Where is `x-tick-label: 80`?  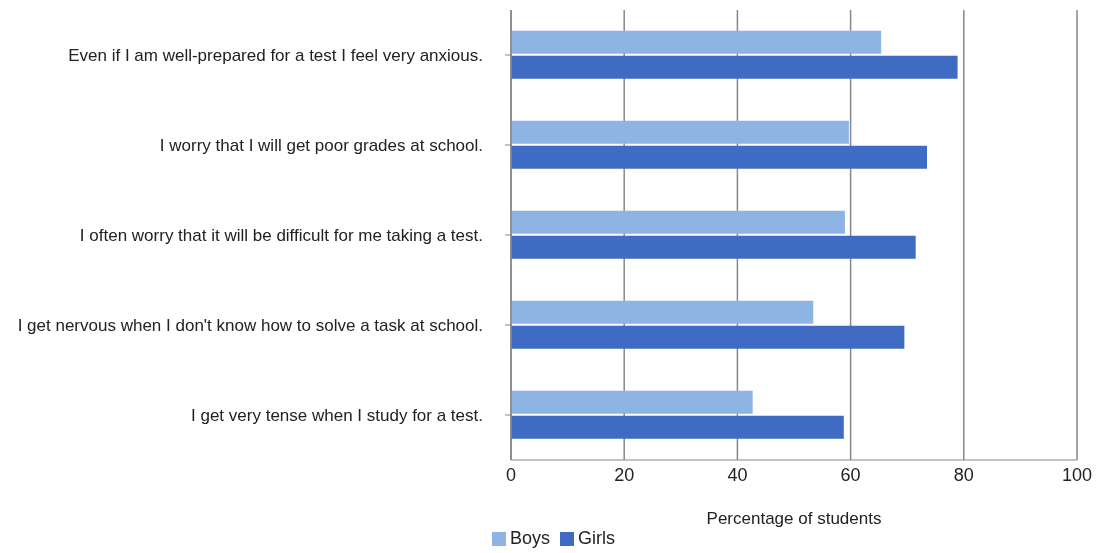 x-tick-label: 80 is located at coordinates (963, 474).